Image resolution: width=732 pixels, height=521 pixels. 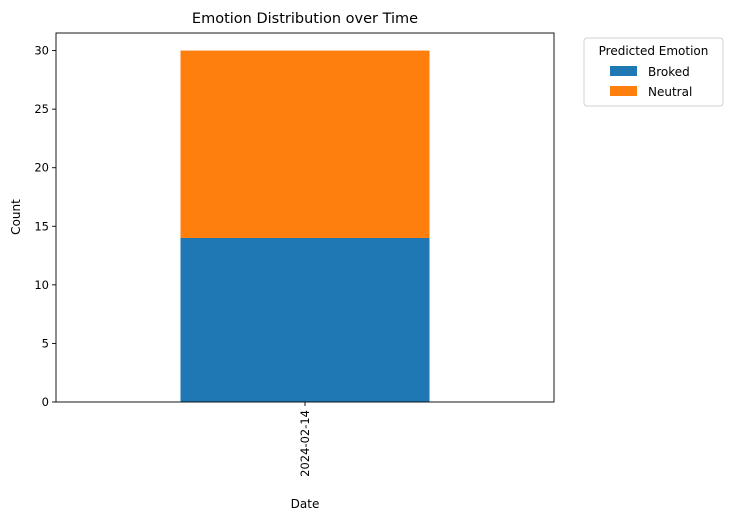 What do you see at coordinates (305, 443) in the screenshot?
I see `x-tick-label: 2024-02-14` at bounding box center [305, 443].